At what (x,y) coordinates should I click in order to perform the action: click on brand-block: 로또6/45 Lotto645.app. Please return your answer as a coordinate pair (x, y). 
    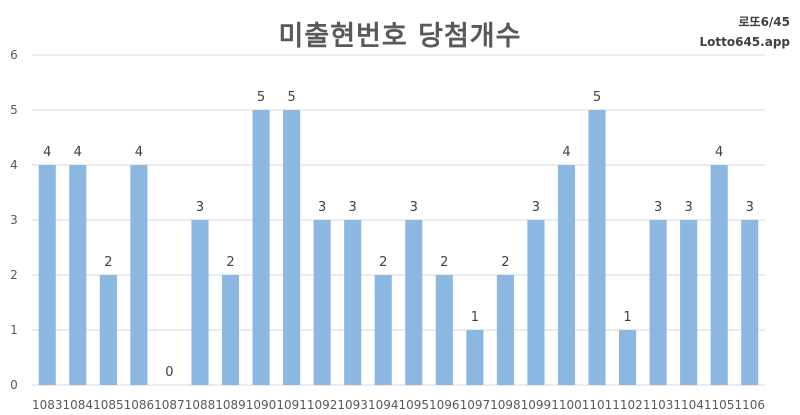
    Looking at the image, I should click on (745, 32).